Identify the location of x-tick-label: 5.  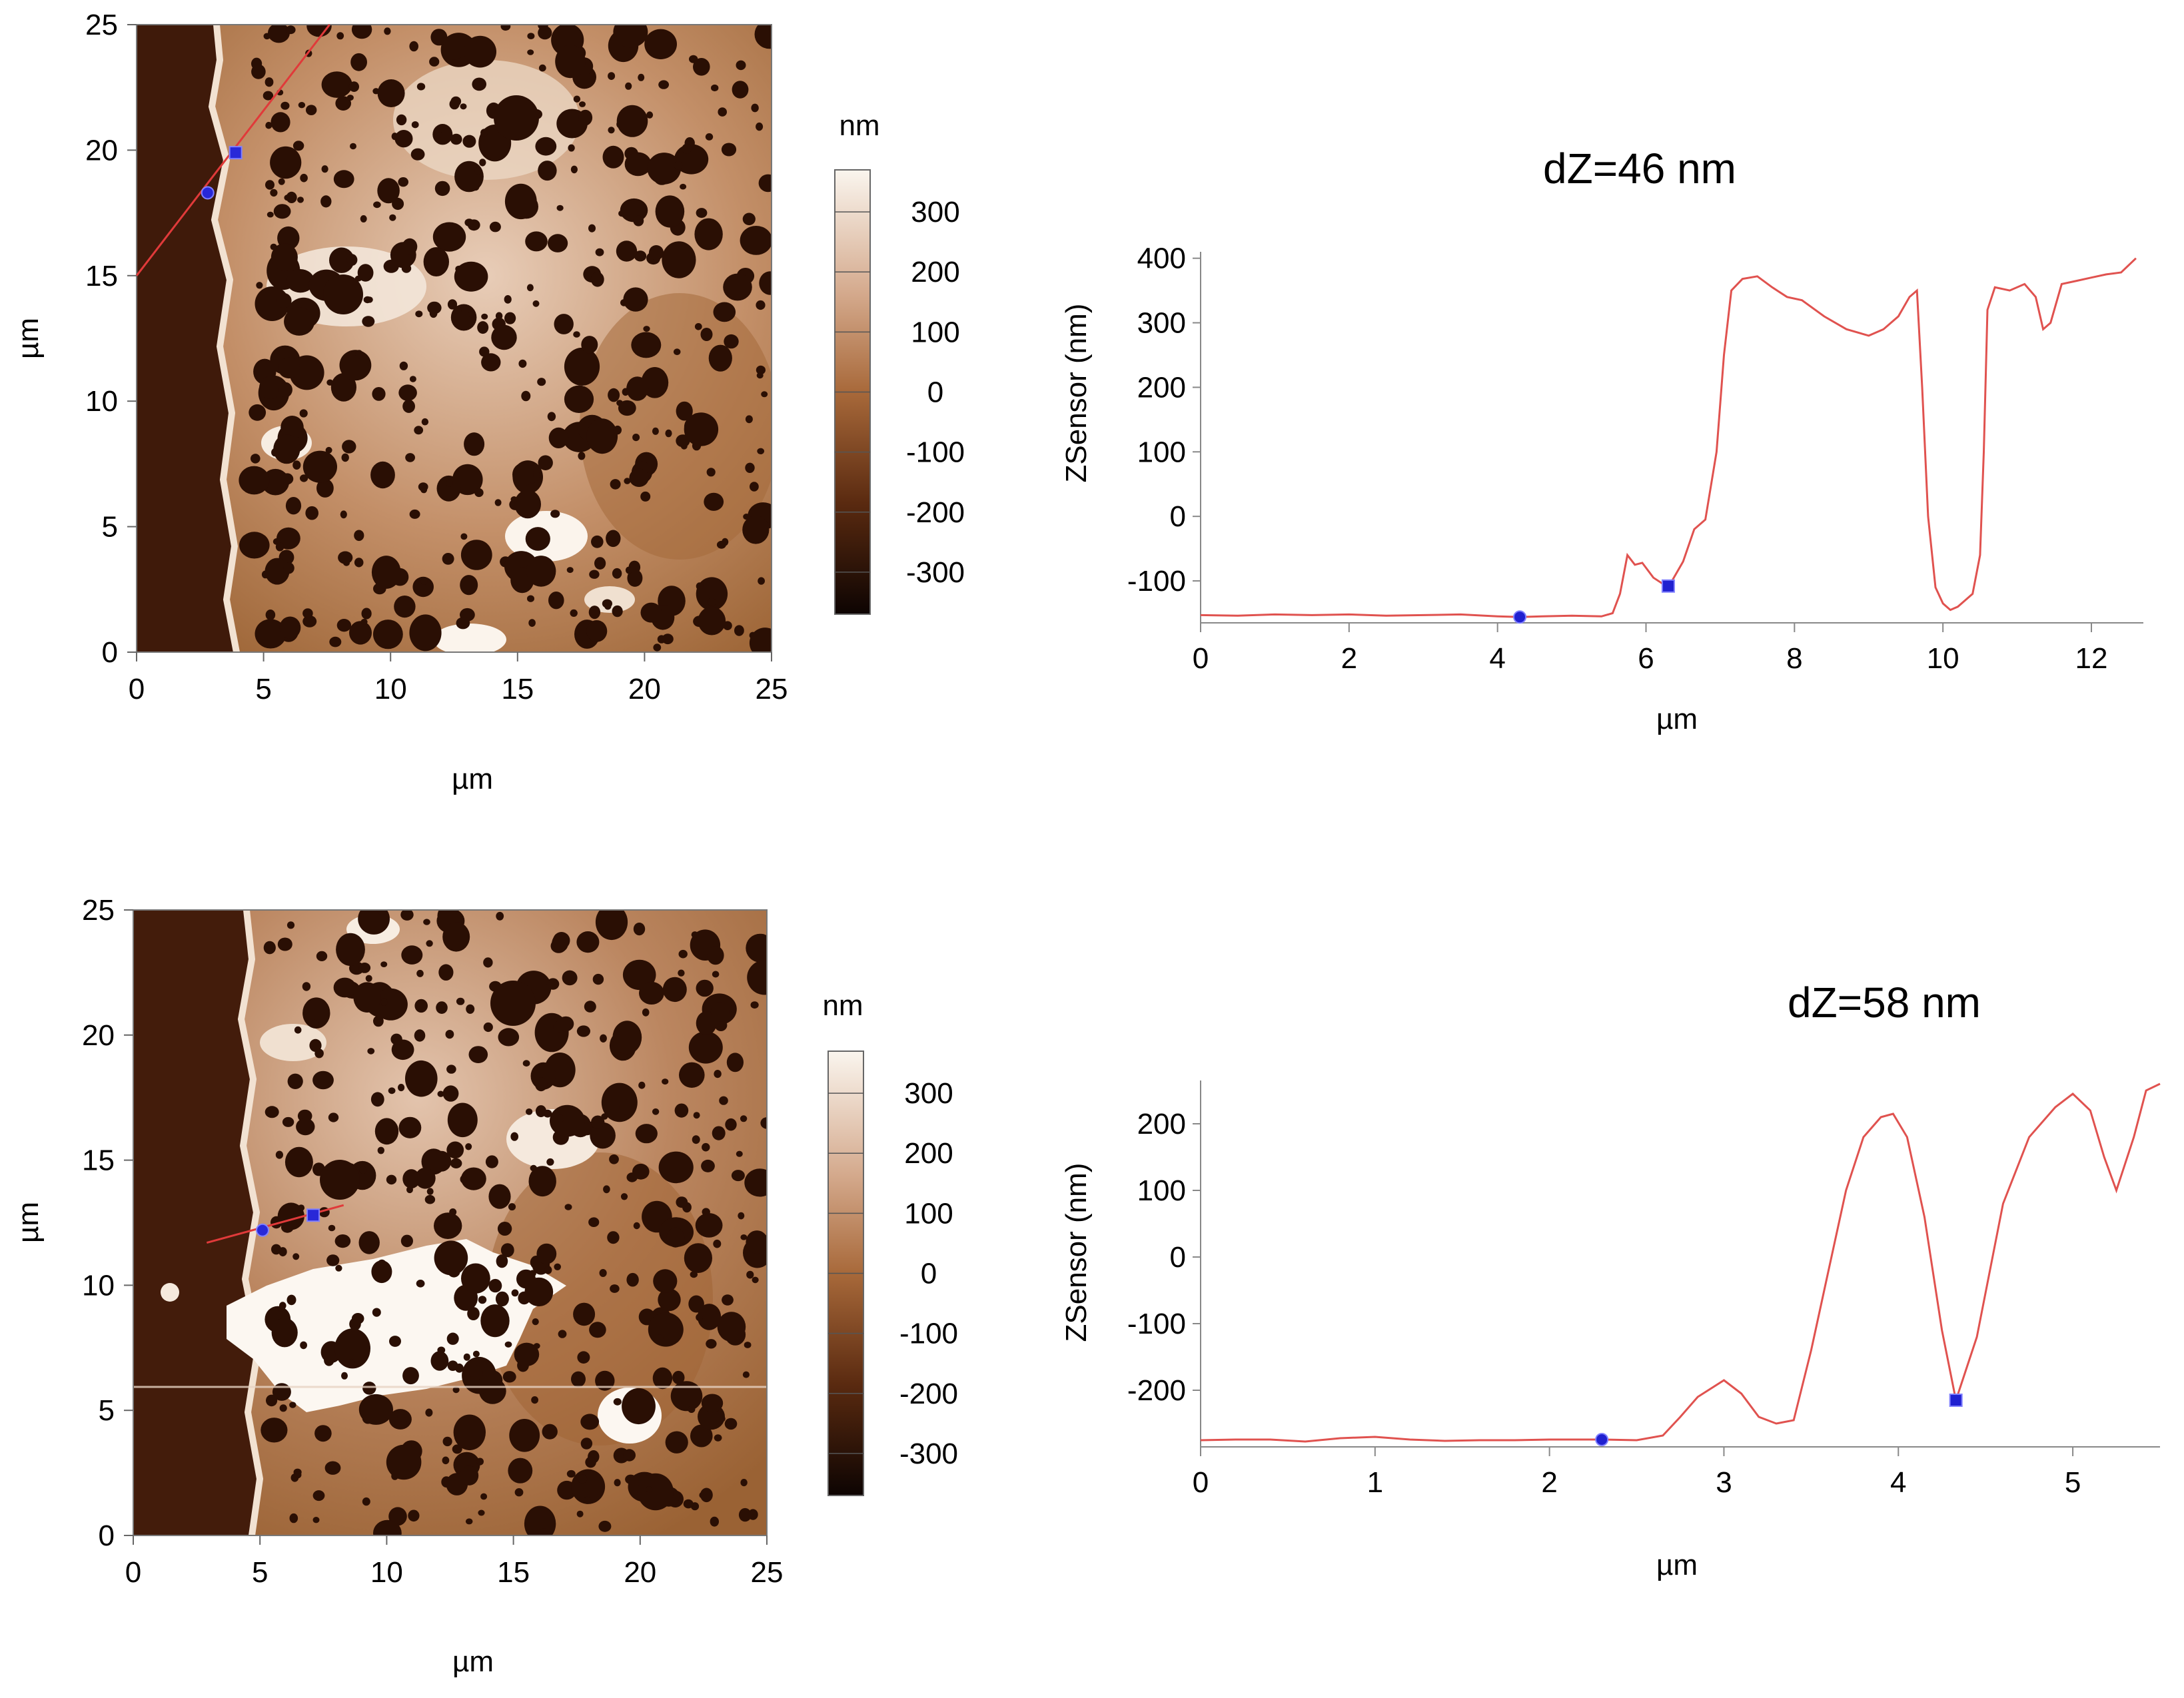
(2073, 1482).